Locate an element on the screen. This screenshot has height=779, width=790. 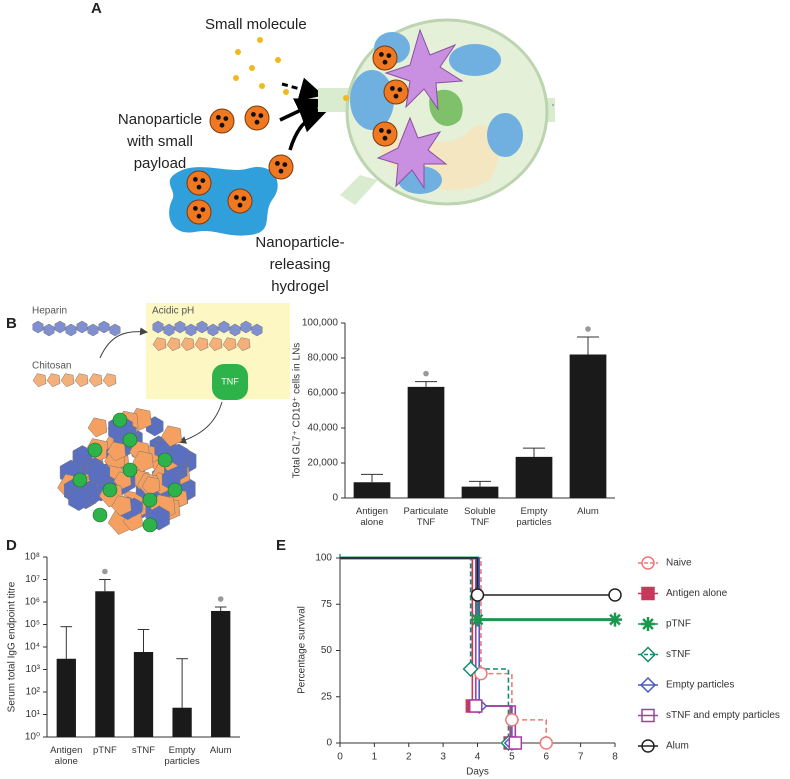
x-tick-foreign: Soluble TNF is located at coordinates (480, 517).